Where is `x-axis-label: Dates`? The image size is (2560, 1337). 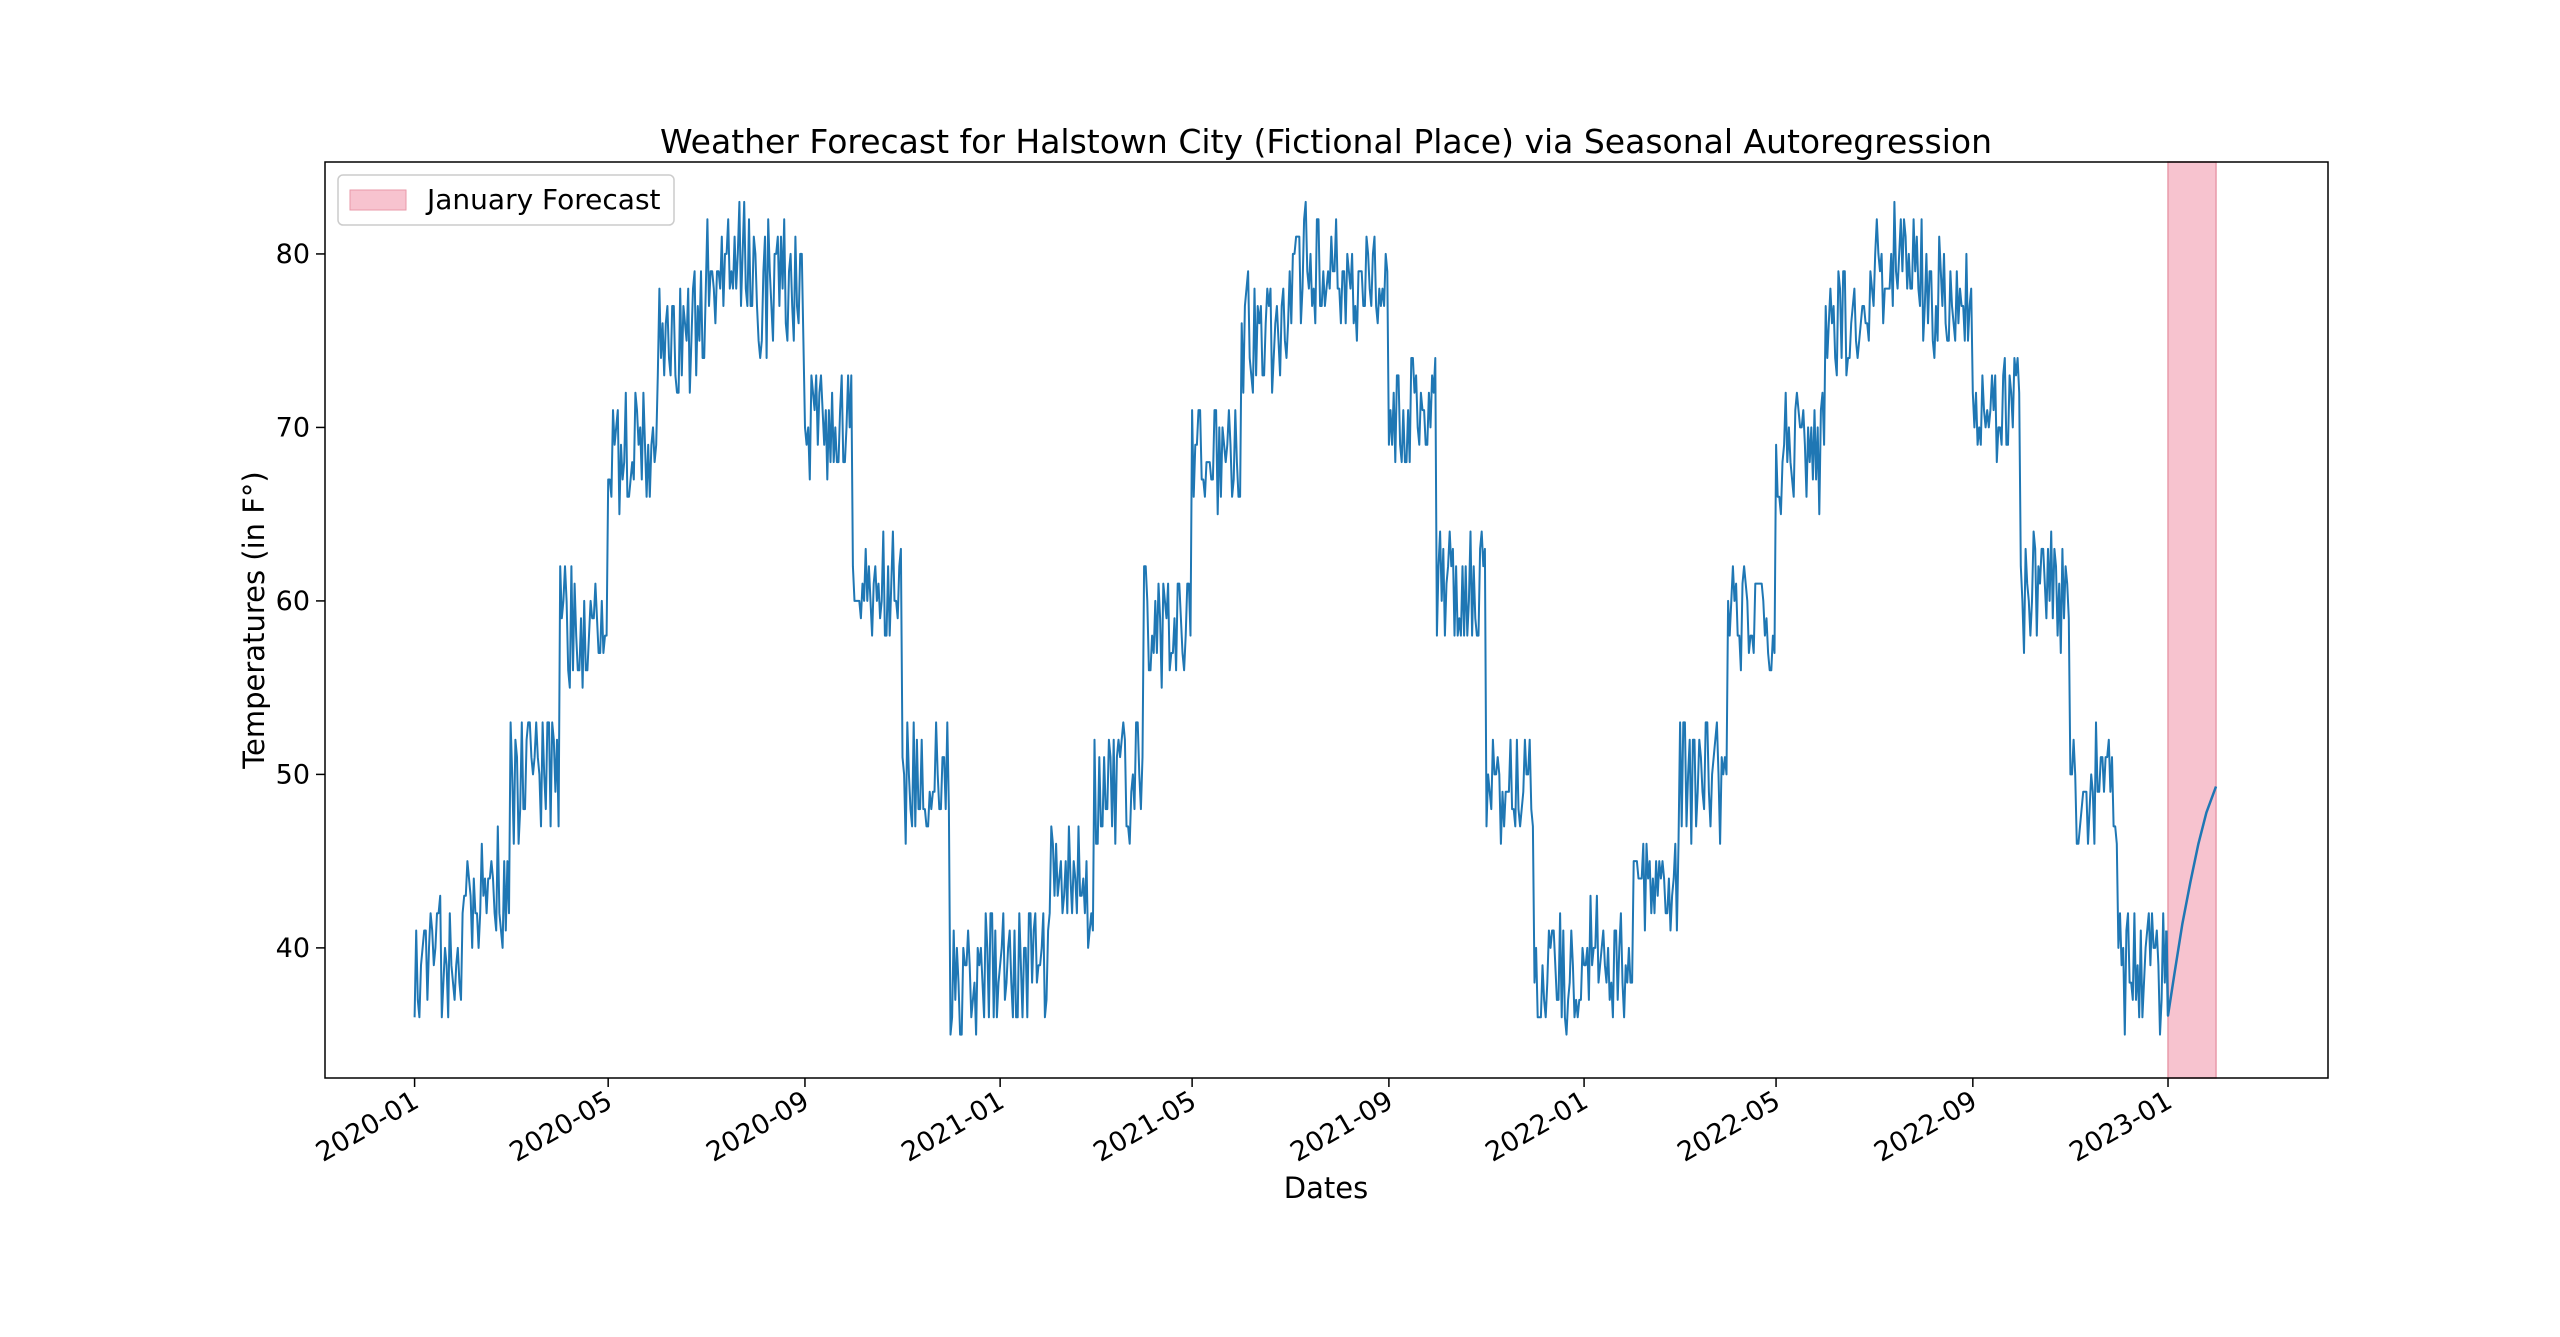 x-axis-label: Dates is located at coordinates (1326, 1188).